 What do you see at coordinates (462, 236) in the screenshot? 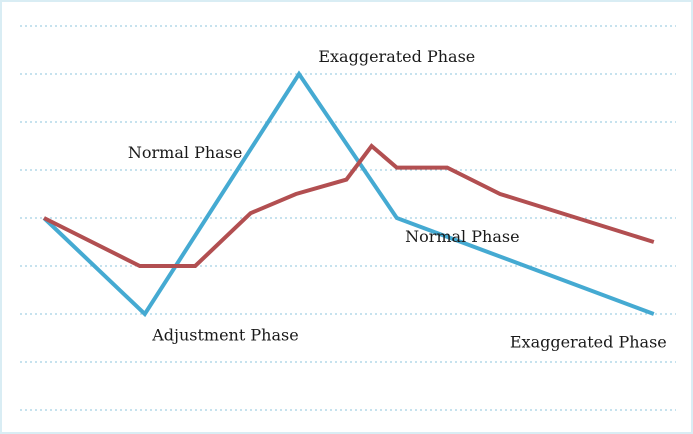
I see `annotation-normal-right: Normal Phase` at bounding box center [462, 236].